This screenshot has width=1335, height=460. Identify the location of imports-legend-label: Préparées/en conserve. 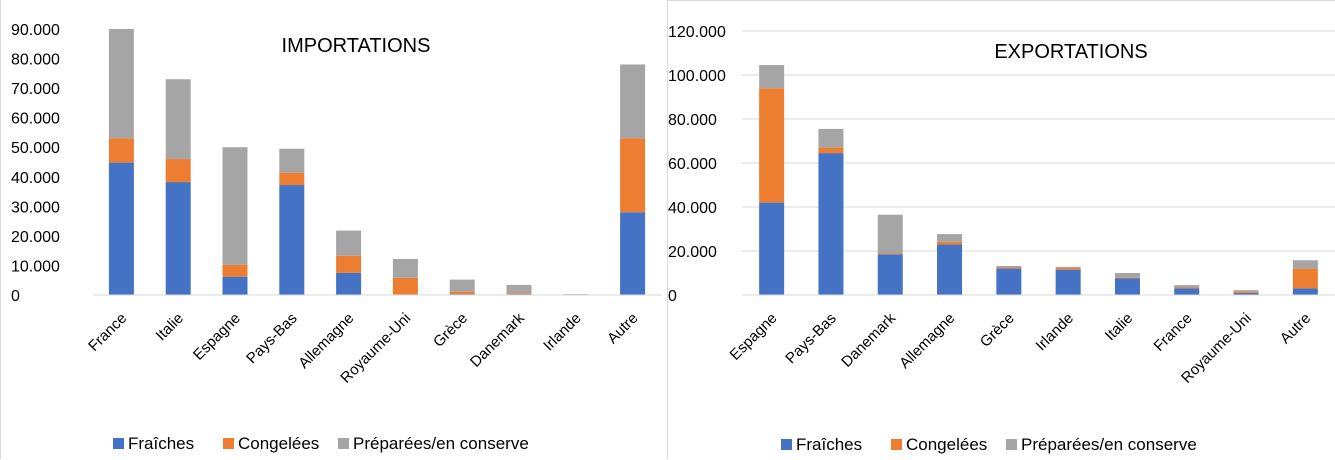
(441, 443).